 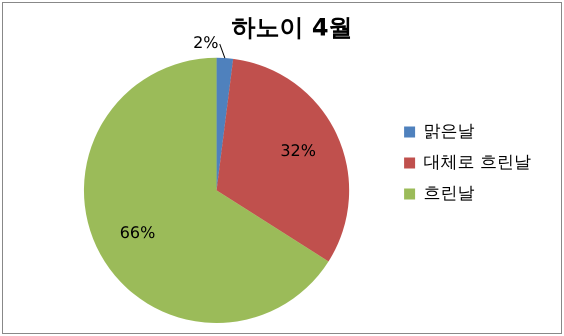 What do you see at coordinates (449, 131) in the screenshot?
I see `legend-label: 맑은날` at bounding box center [449, 131].